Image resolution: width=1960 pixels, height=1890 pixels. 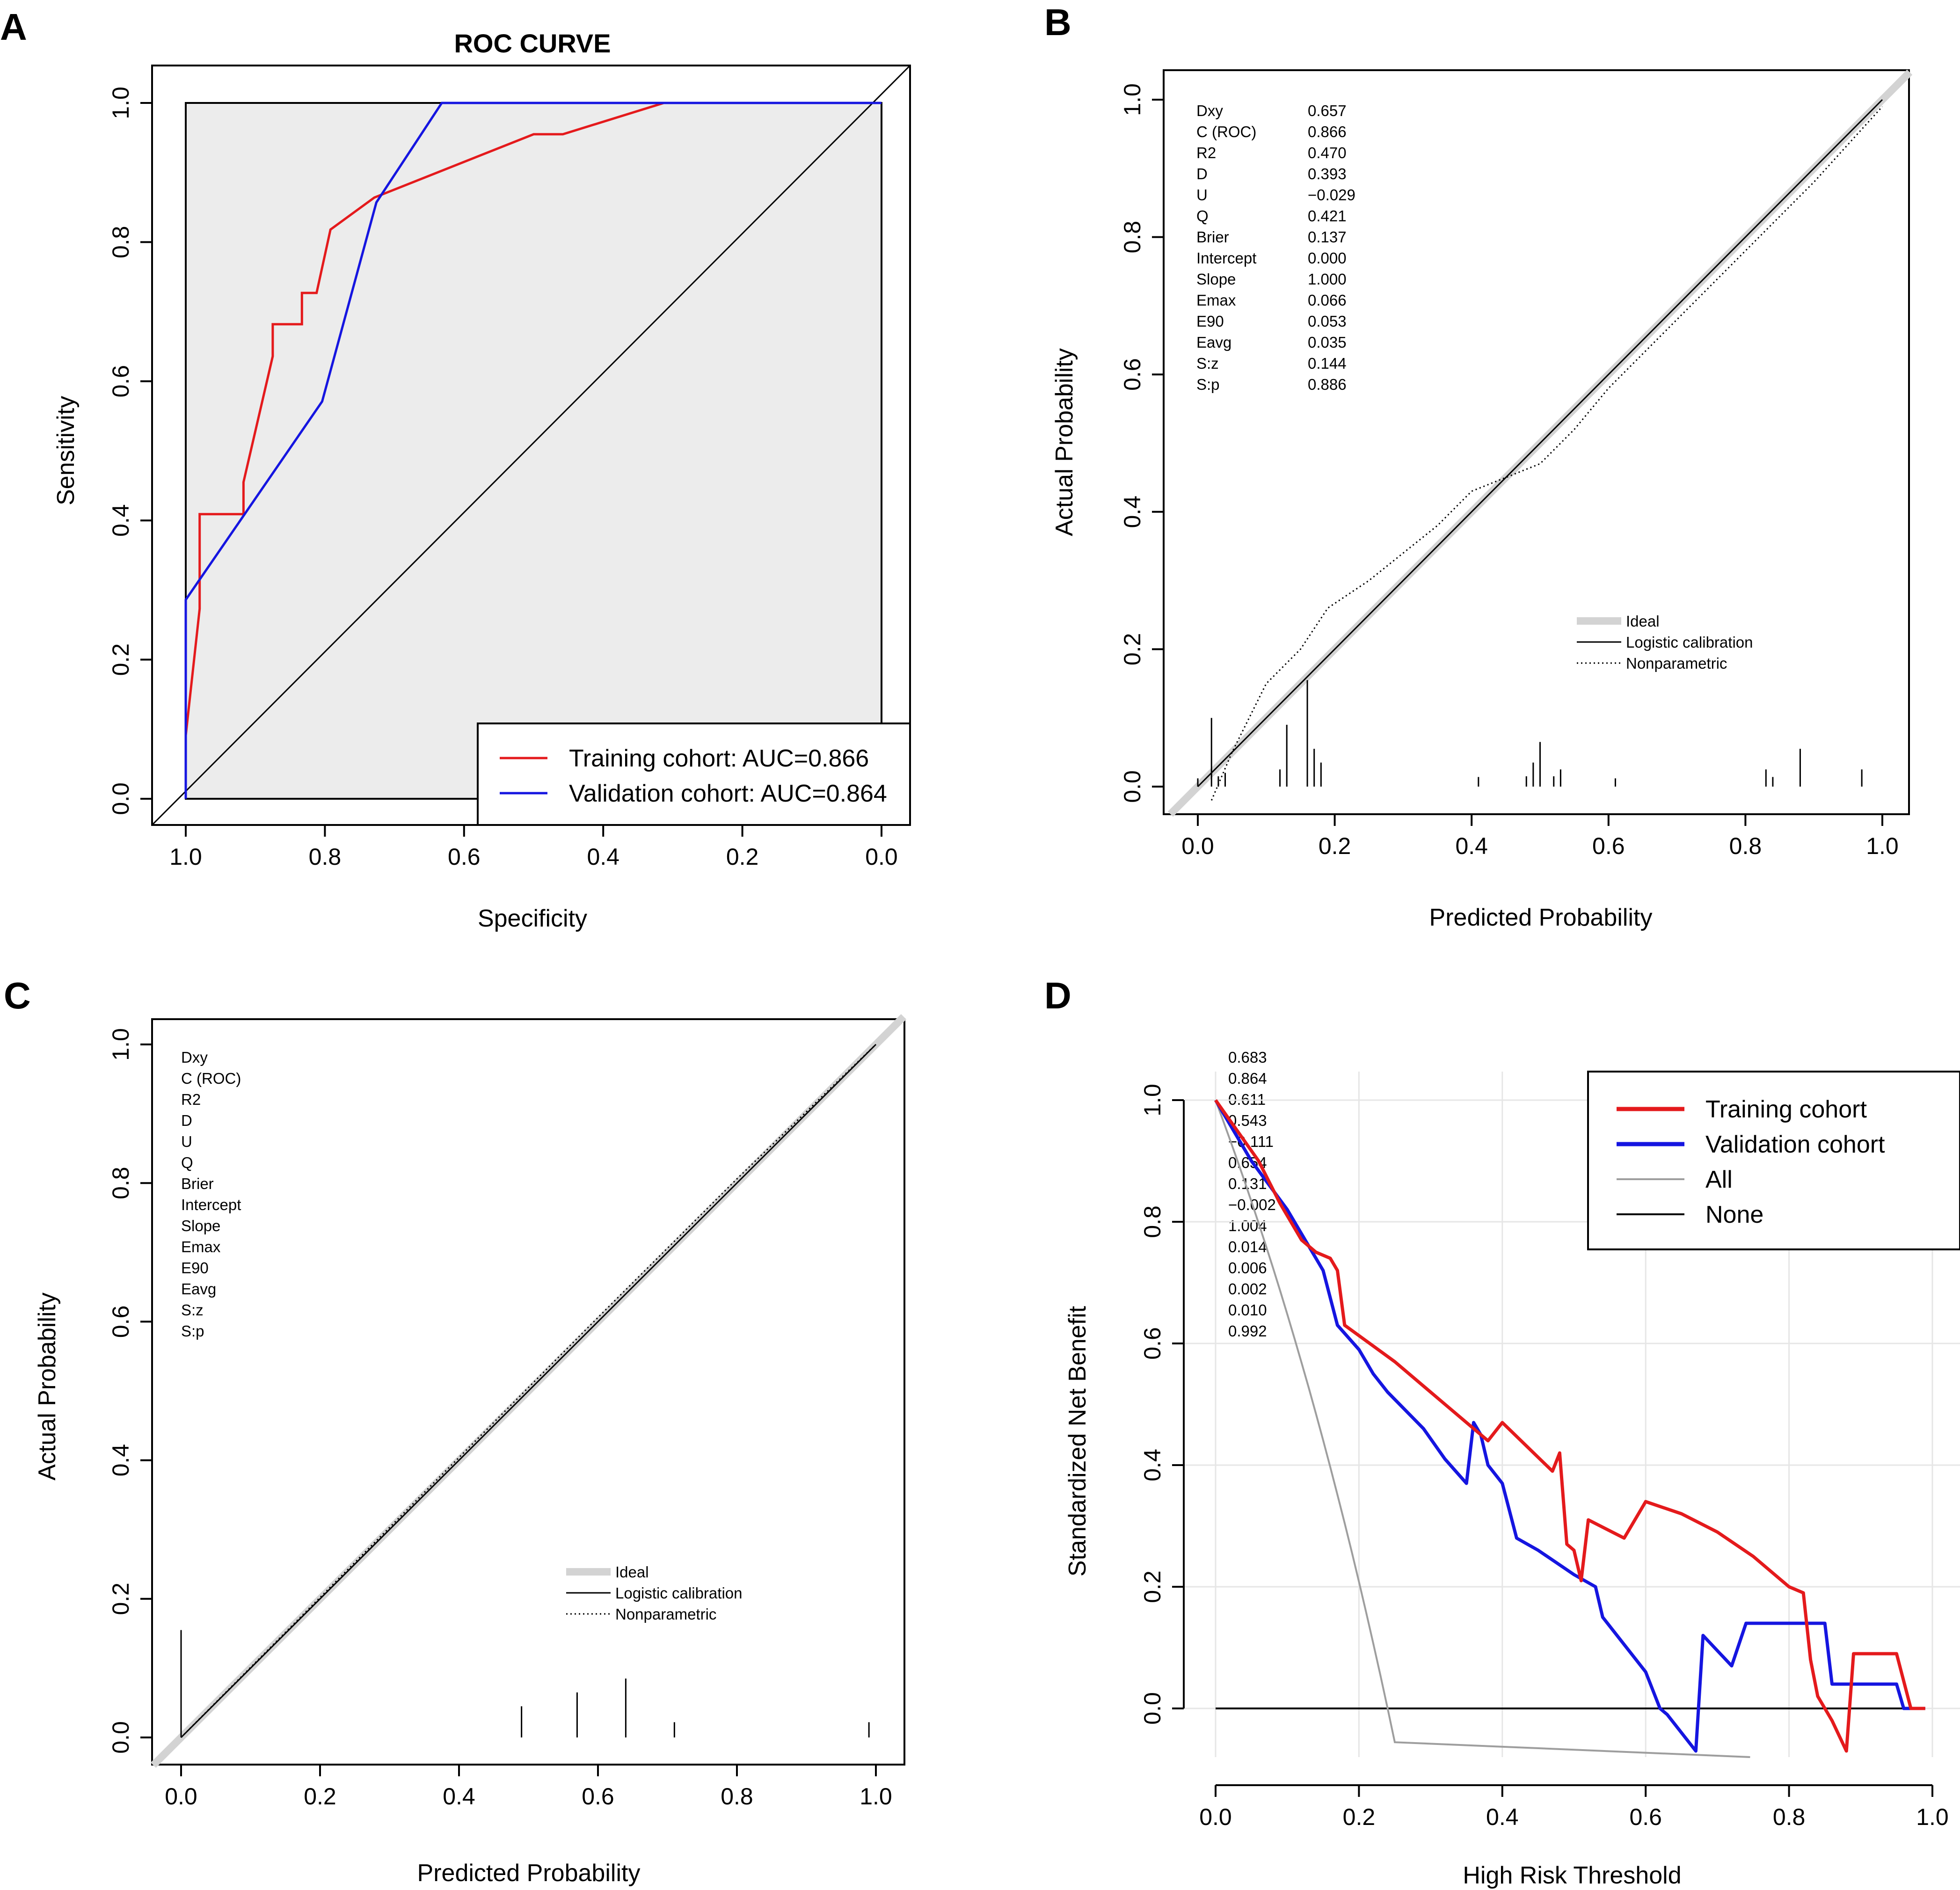 I want to click on legend-validation: Validation cohort, so click(x=1795, y=1144).